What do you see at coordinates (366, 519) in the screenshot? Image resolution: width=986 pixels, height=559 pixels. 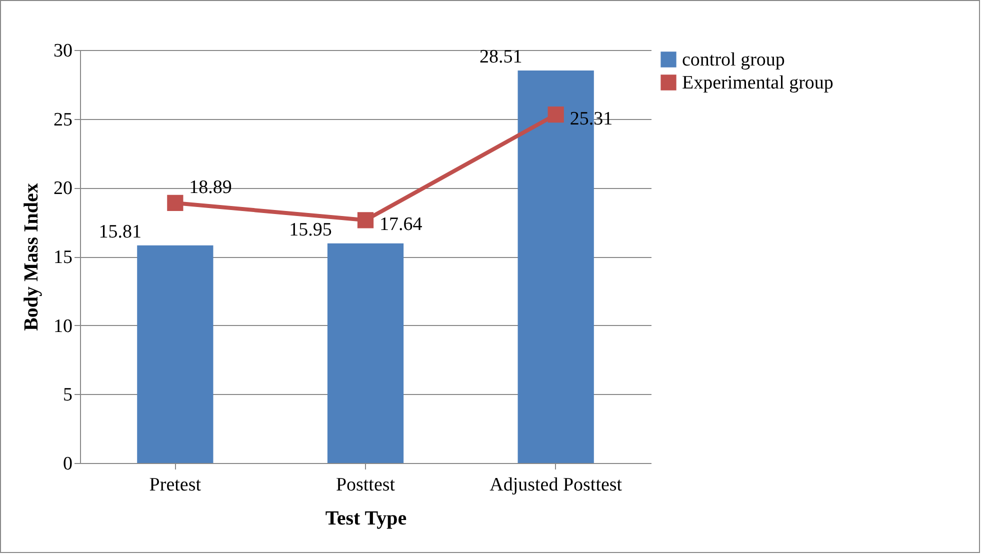 I see `x-axis-title: Test Type` at bounding box center [366, 519].